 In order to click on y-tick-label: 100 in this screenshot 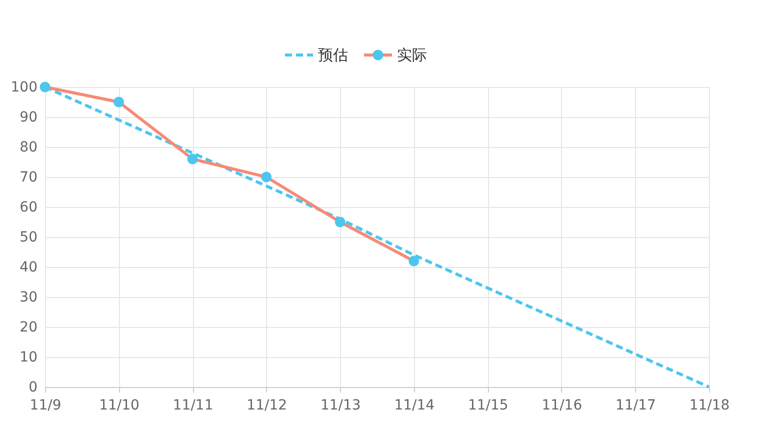, I will do `click(24, 88)`.